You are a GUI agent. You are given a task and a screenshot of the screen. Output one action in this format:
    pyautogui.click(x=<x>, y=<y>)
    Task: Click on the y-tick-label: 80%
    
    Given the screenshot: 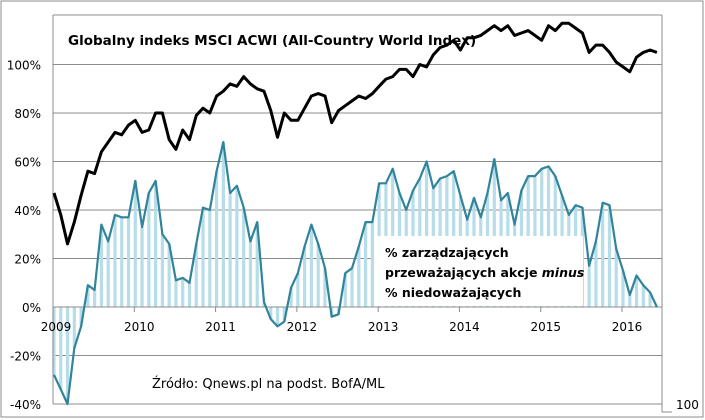 What is the action you would take?
    pyautogui.click(x=27, y=114)
    